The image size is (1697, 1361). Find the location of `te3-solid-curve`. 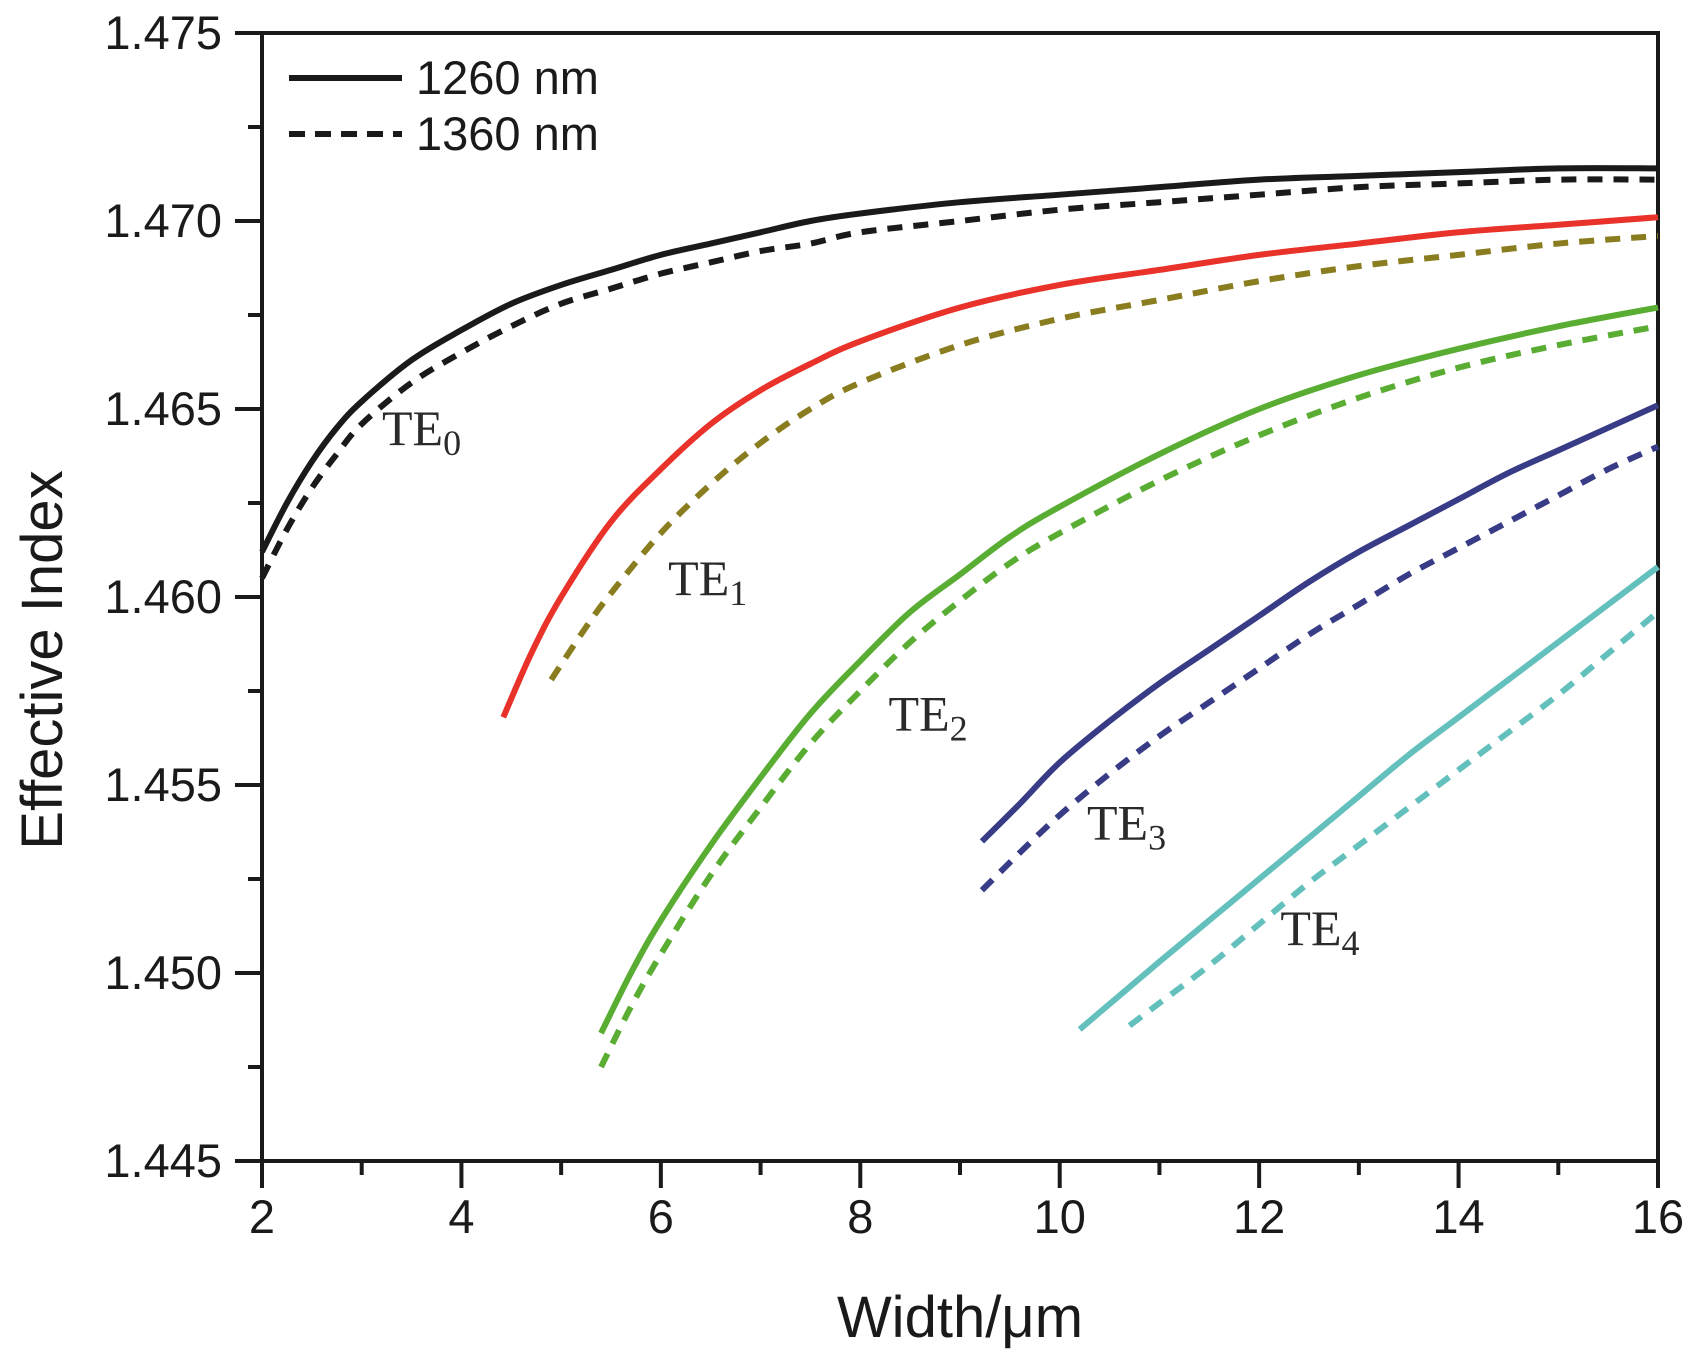

te3-solid-curve is located at coordinates (1319, 623).